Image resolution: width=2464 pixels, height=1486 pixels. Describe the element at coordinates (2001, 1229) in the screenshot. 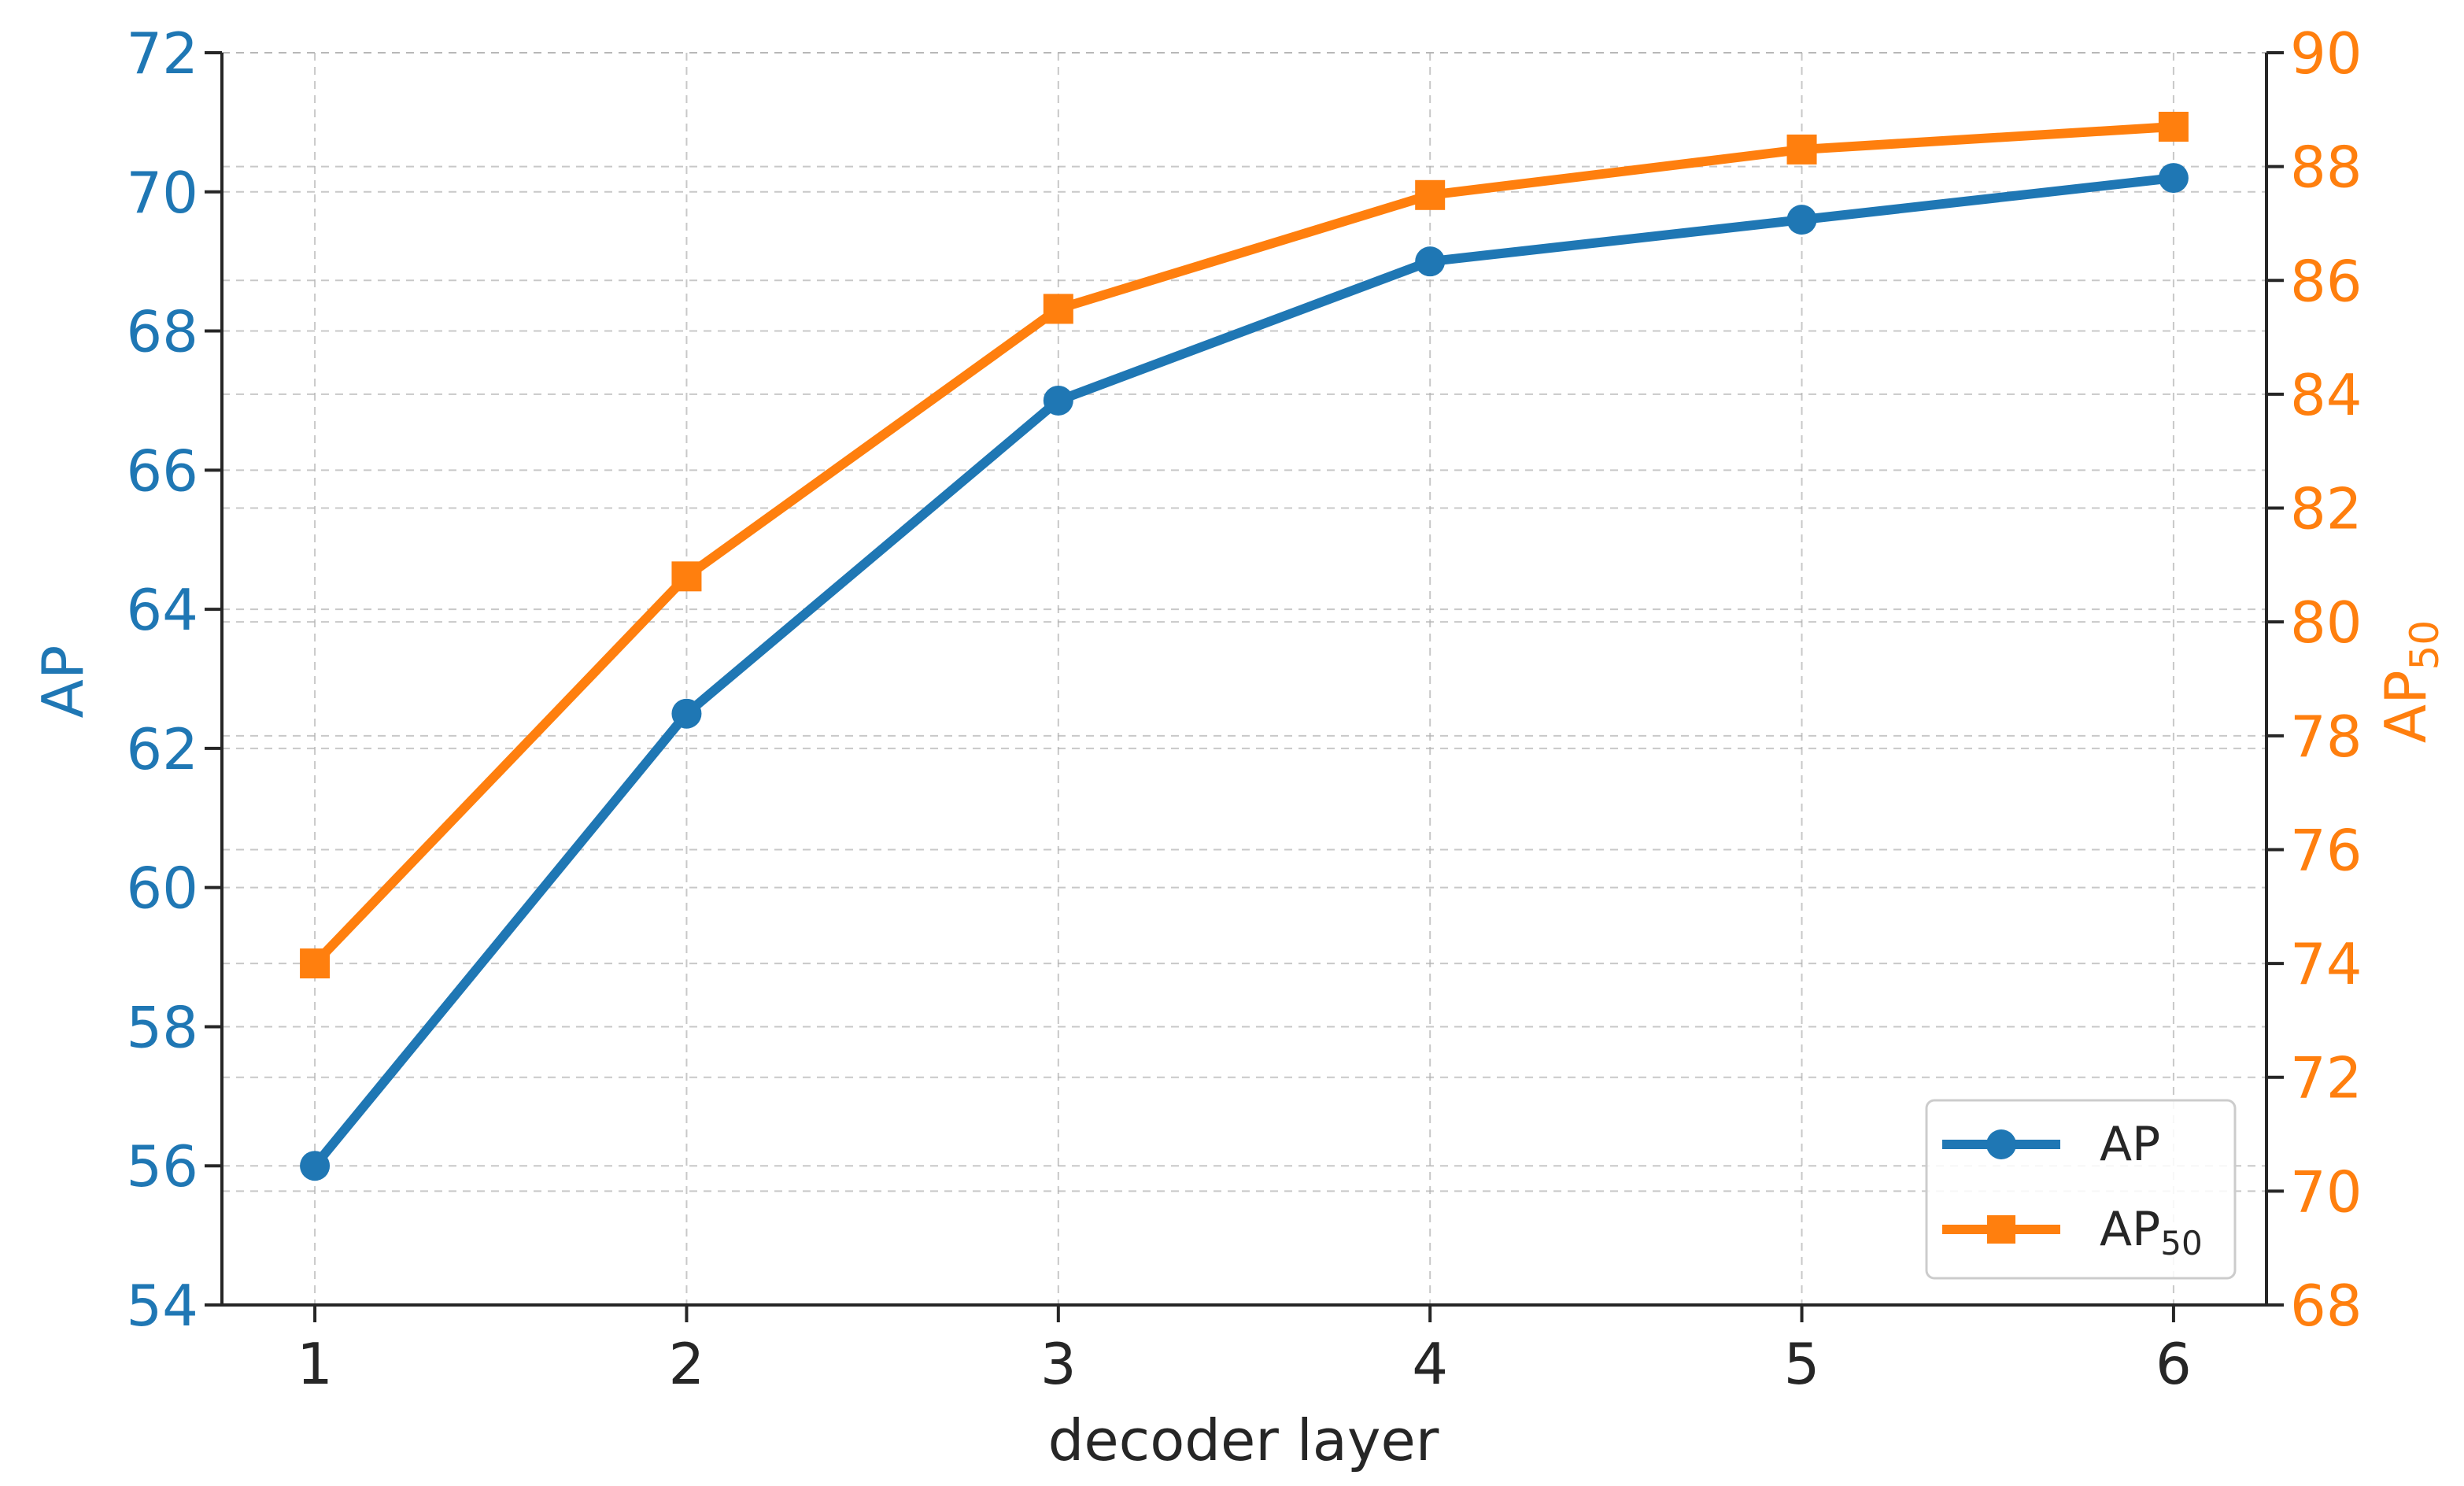

I see `legend-marker-ap50` at that location.